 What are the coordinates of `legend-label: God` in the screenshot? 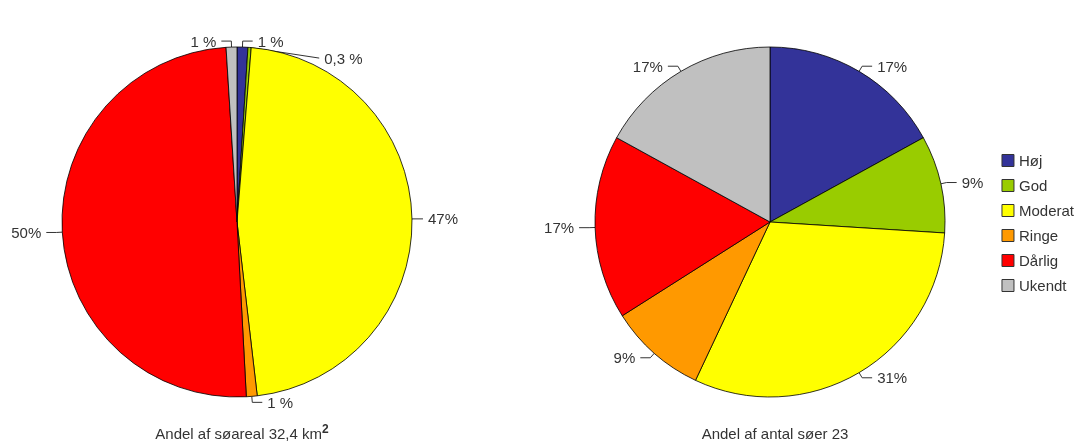 It's located at (1033, 185).